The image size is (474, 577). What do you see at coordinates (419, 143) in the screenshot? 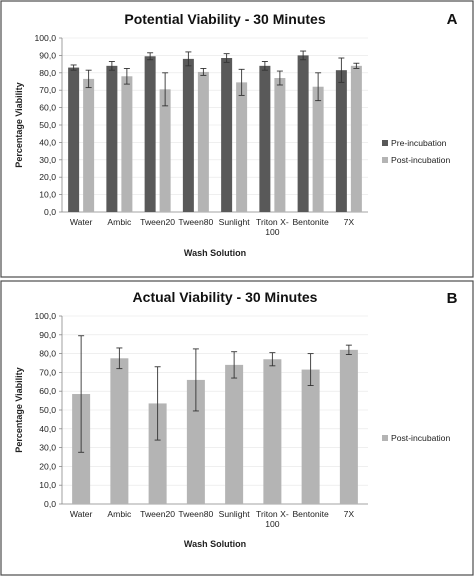
I see `legend-label: Pre-incubation` at bounding box center [419, 143].